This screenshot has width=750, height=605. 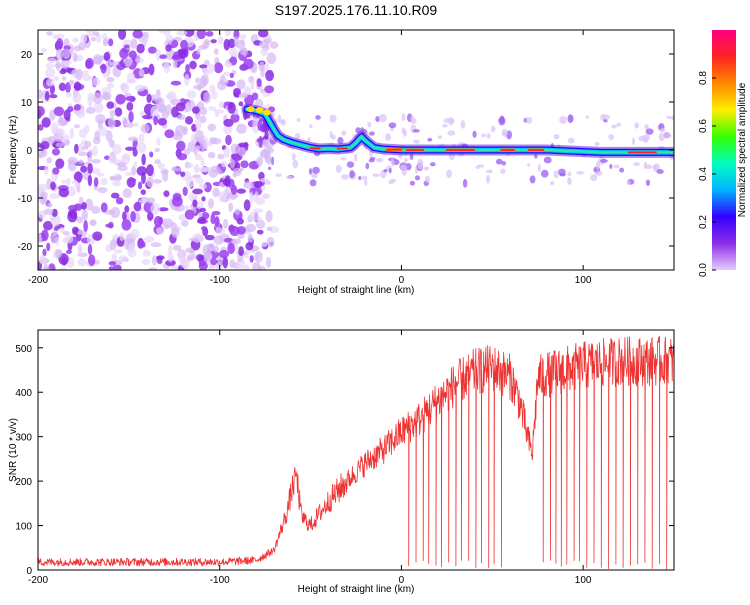 I want to click on snr-y-tick-label: 200, so click(x=23, y=482).